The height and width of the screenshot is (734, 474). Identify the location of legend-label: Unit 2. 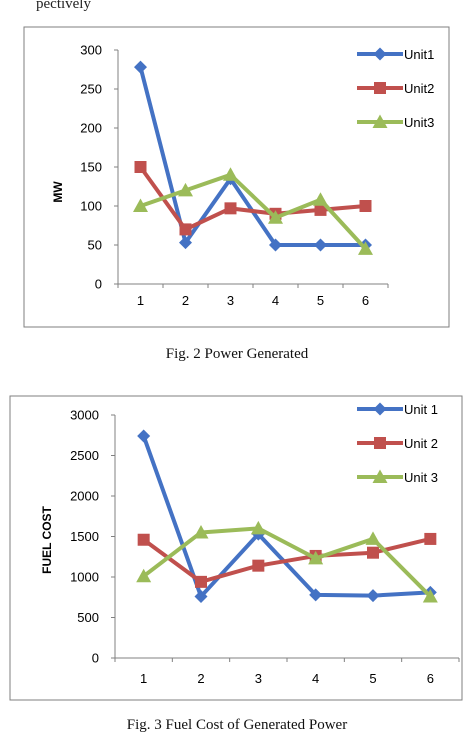
(421, 443).